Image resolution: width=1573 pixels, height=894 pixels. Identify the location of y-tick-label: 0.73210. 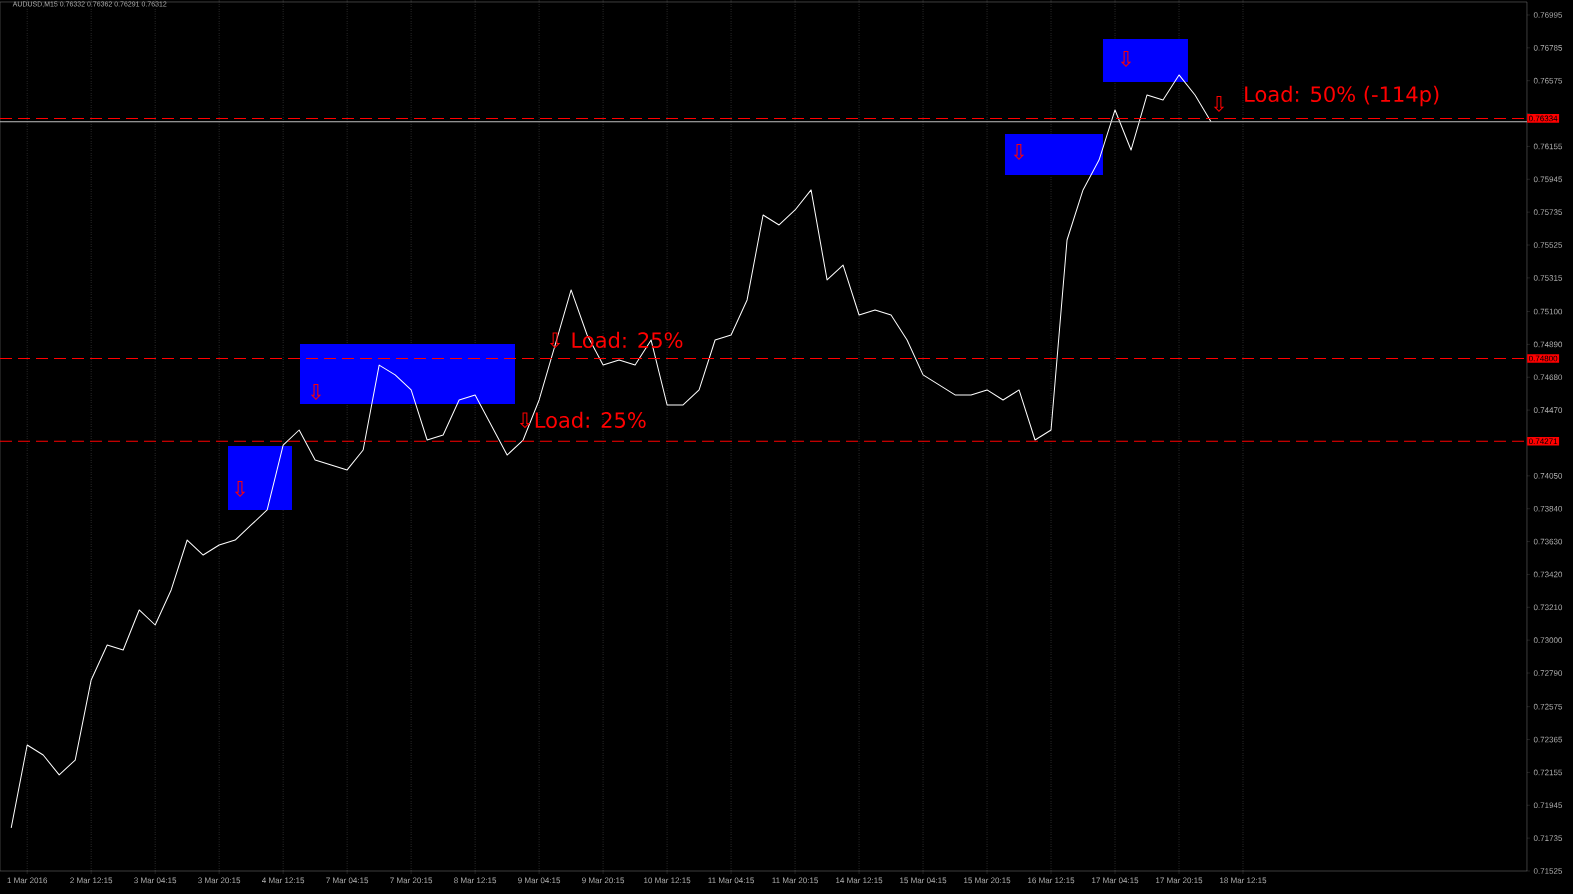
(1548, 607).